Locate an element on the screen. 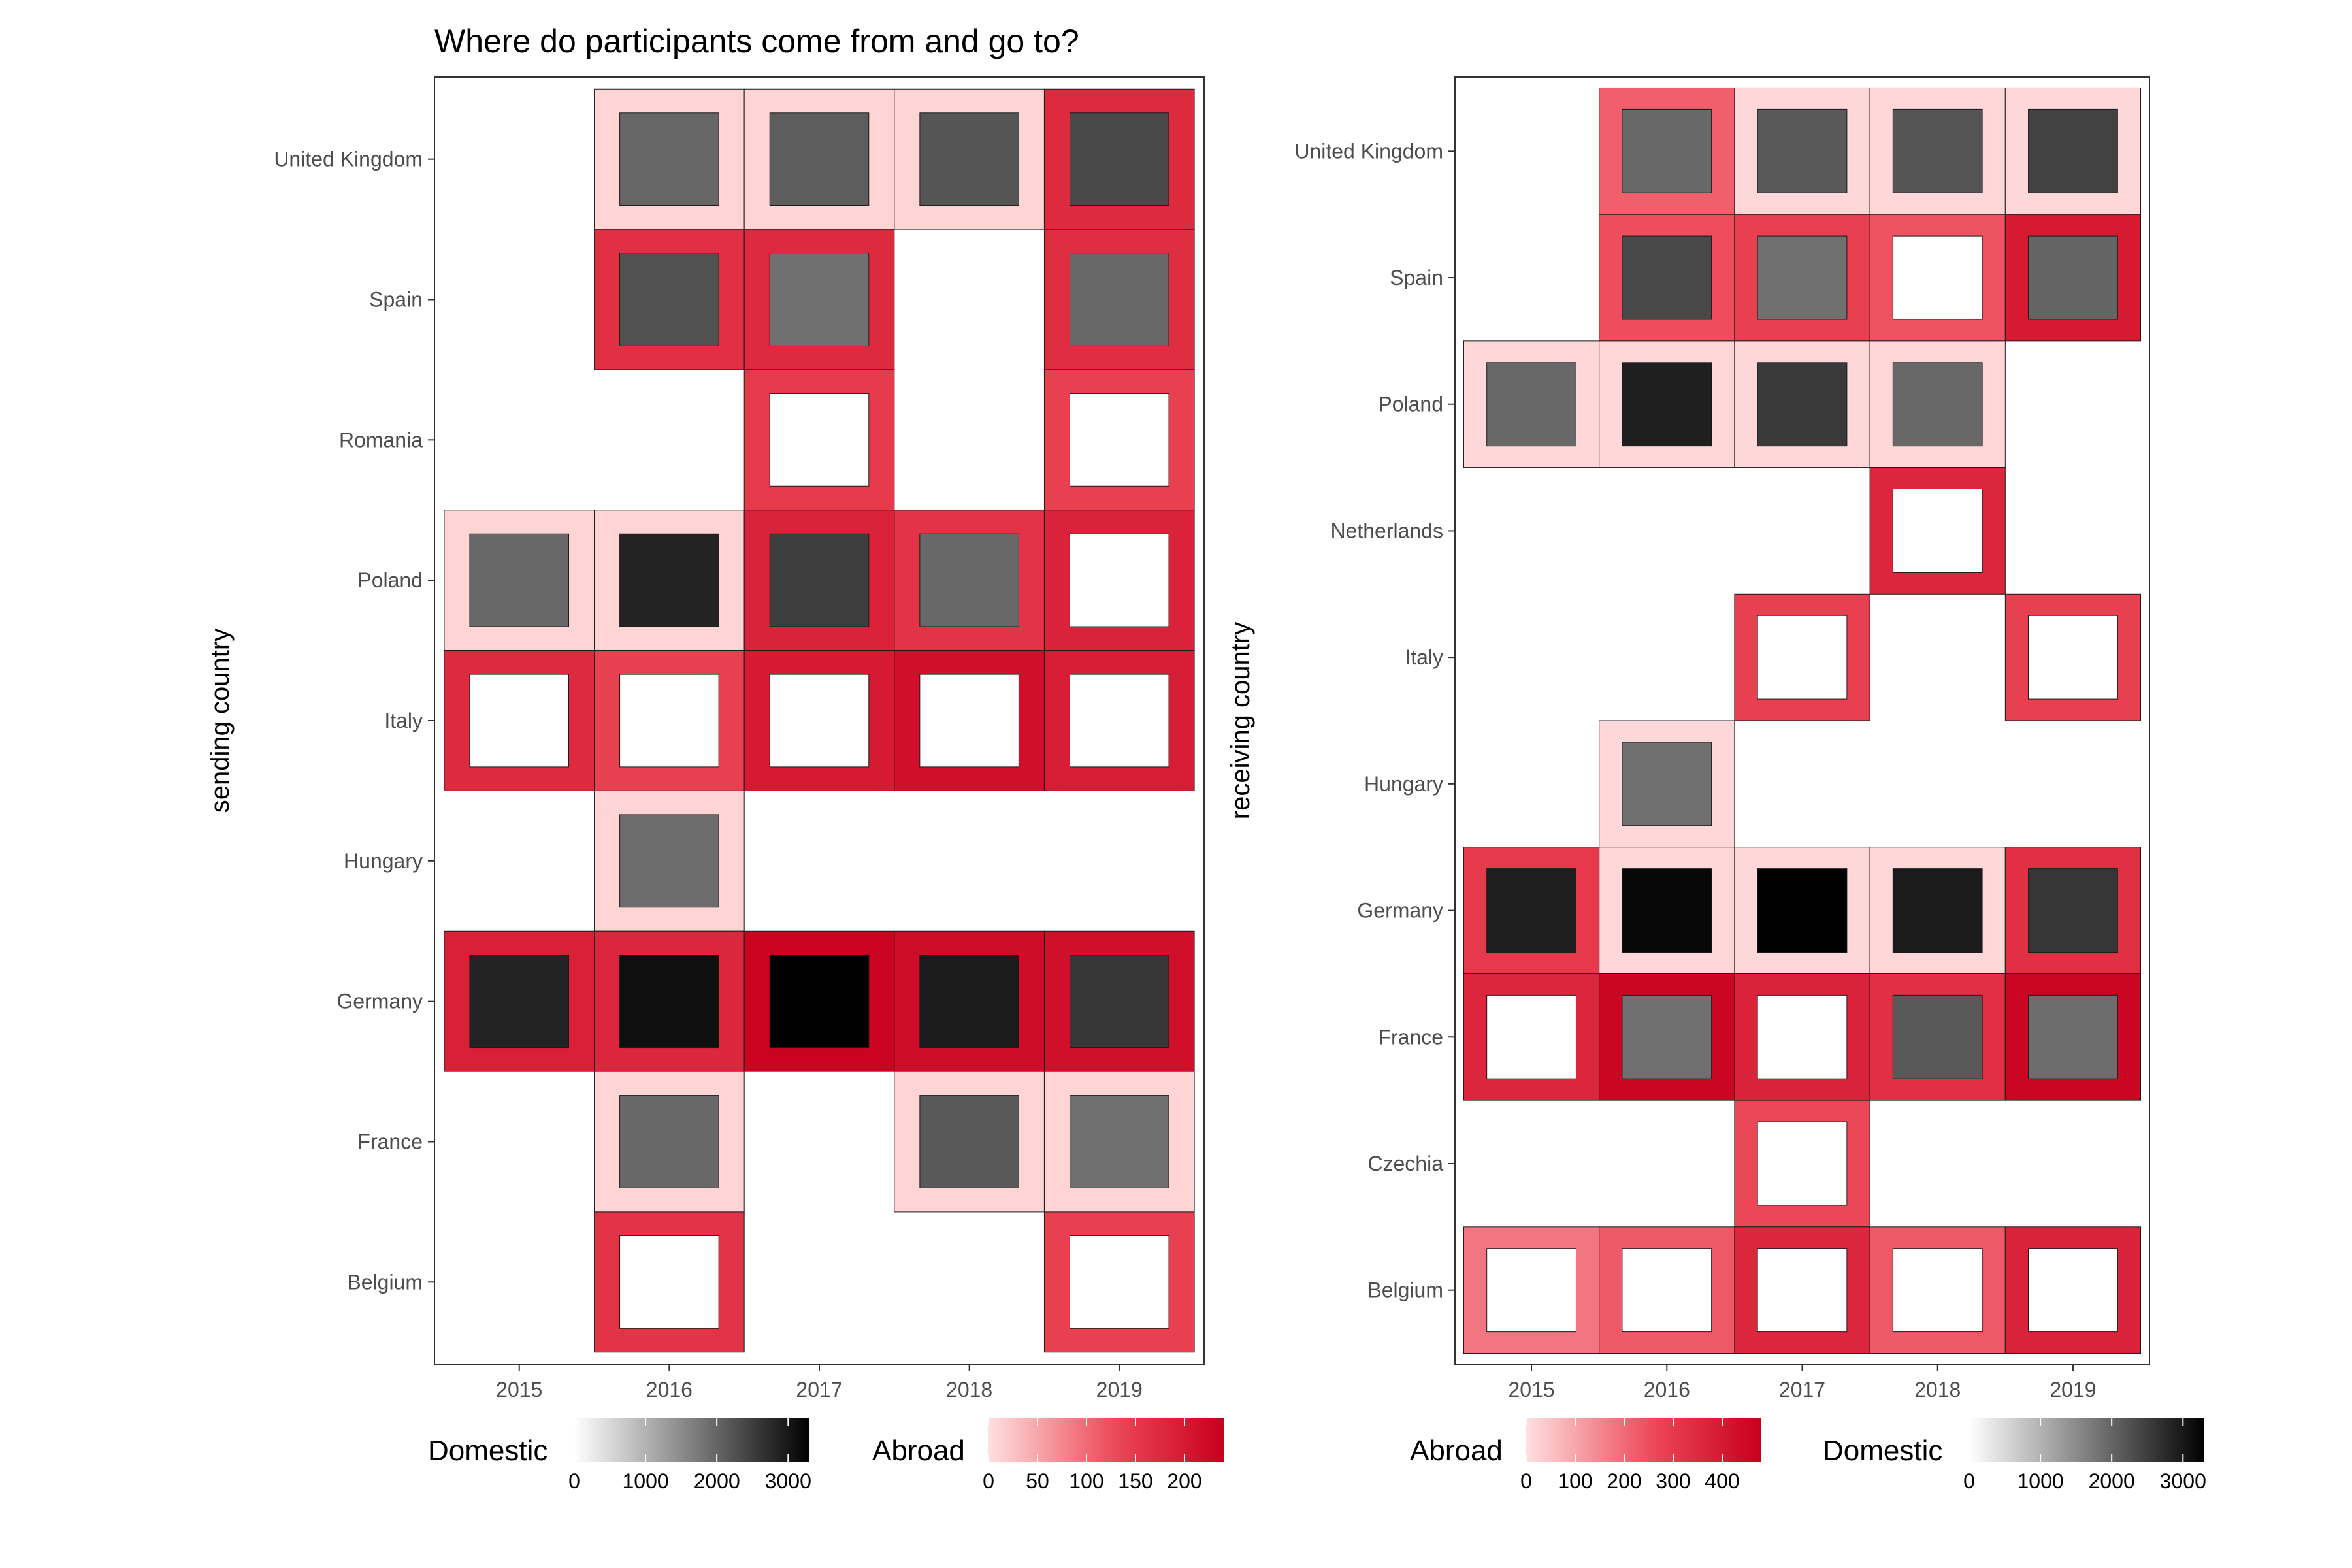  tile-united-kingdom-2019 is located at coordinates (2073, 151).